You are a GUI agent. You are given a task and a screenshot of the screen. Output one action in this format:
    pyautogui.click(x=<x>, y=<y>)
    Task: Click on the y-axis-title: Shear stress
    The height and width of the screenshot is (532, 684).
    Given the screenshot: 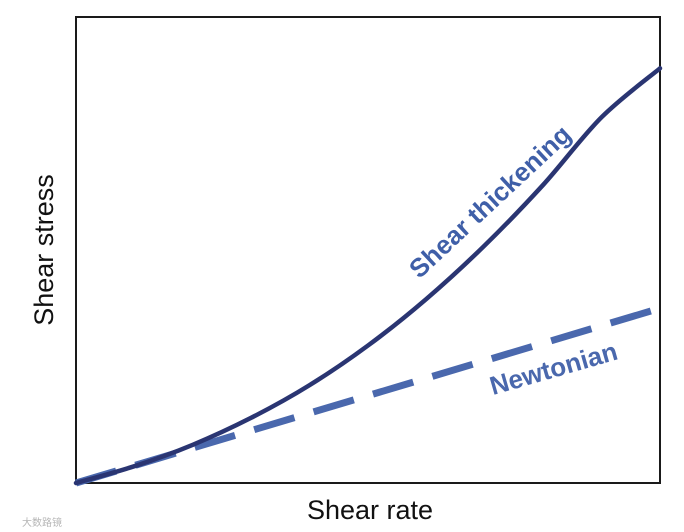 What is the action you would take?
    pyautogui.click(x=44, y=250)
    